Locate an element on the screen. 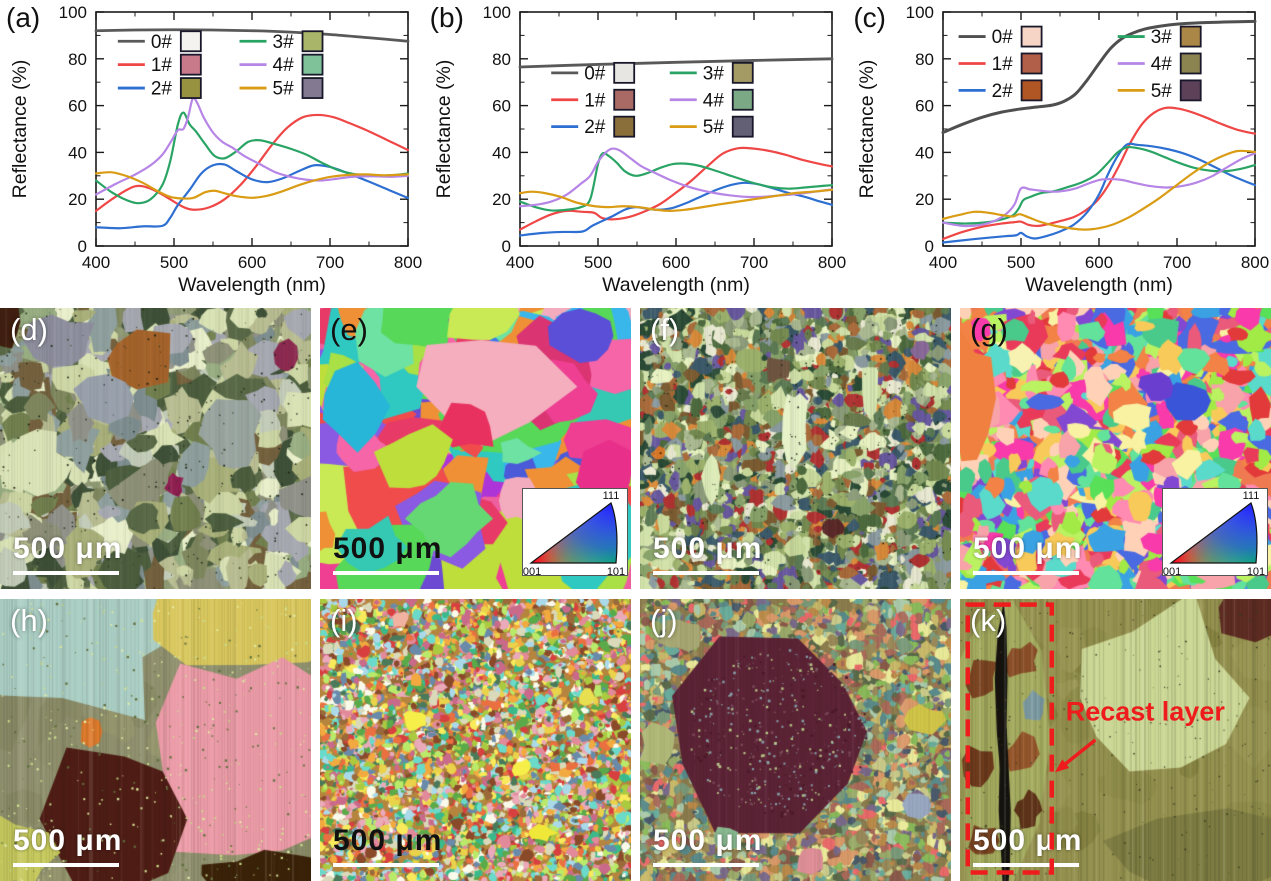  plot-border is located at coordinates (1099, 129).